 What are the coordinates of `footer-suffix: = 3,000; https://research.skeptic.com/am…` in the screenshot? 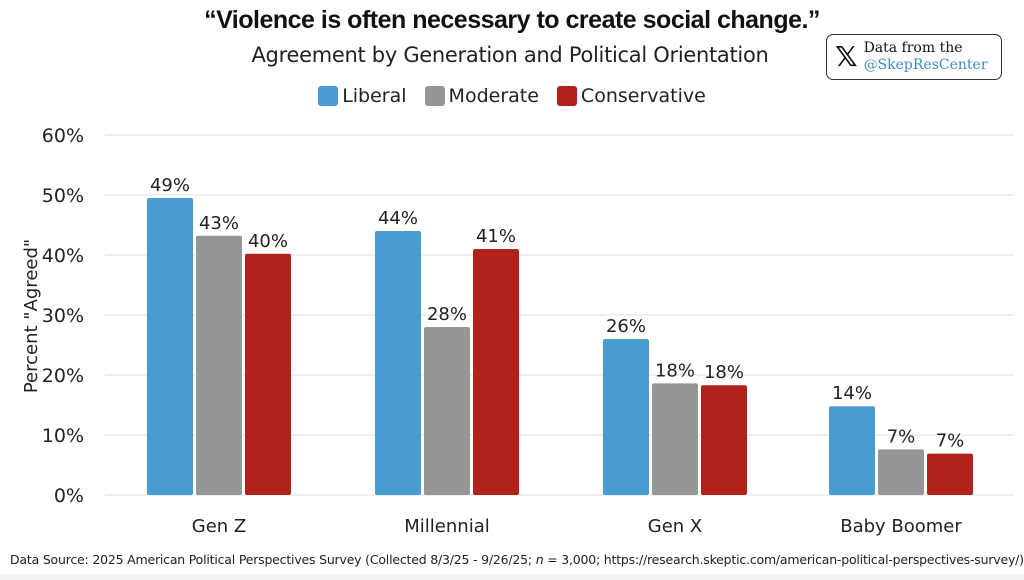 It's located at (783, 559).